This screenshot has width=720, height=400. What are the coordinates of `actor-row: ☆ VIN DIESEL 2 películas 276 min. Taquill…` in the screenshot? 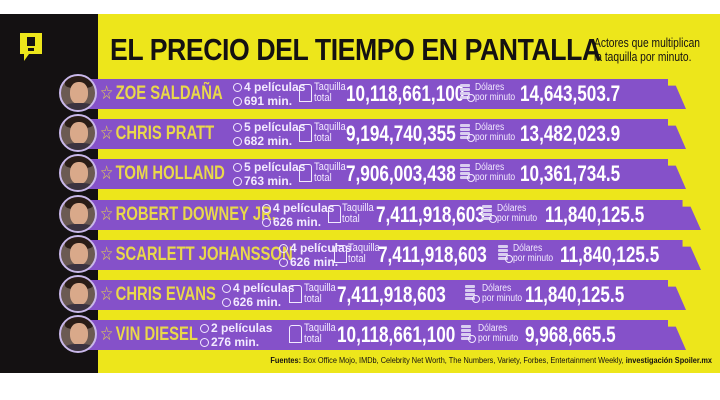 It's located at (360, 334).